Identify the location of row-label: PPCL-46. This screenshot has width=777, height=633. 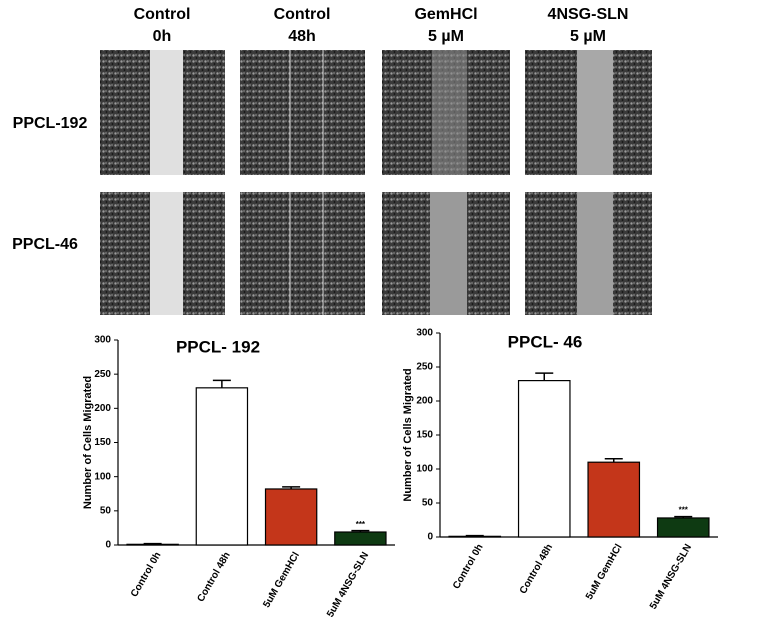
(45, 244).